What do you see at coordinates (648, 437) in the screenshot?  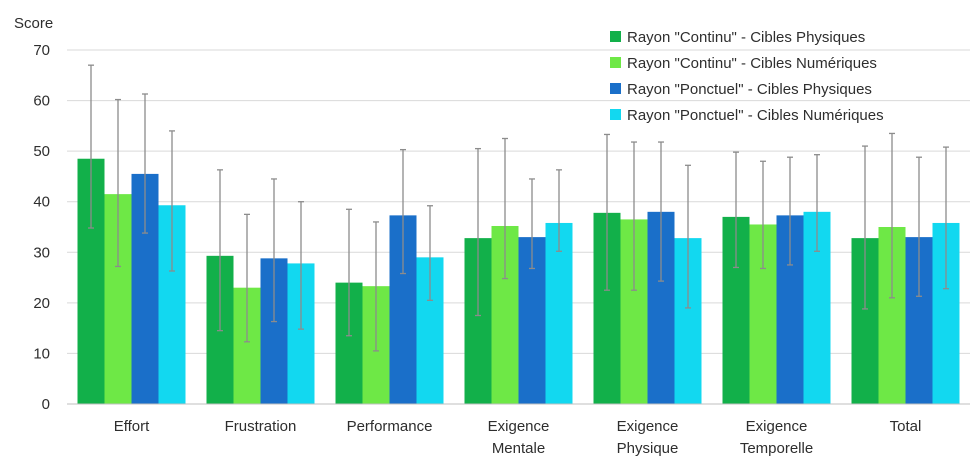 I see `x-tick-label: Exigence Physique` at bounding box center [648, 437].